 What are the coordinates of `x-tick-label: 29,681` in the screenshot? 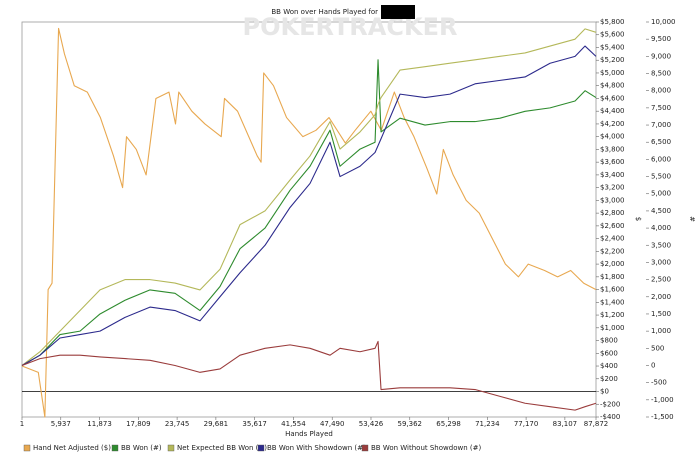 It's located at (216, 424).